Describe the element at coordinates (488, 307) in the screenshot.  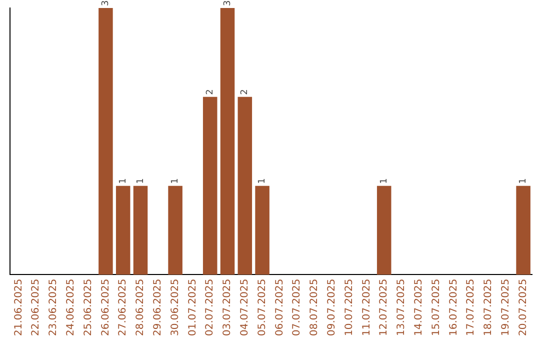
I see `x-tick-label: 18.07.2025` at that location.